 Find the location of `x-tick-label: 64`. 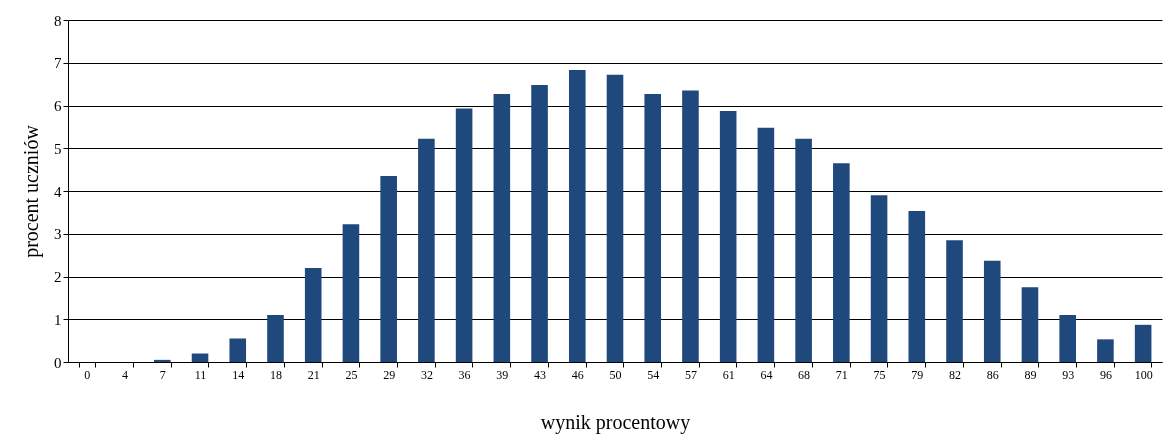

x-tick-label: 64 is located at coordinates (766, 374).